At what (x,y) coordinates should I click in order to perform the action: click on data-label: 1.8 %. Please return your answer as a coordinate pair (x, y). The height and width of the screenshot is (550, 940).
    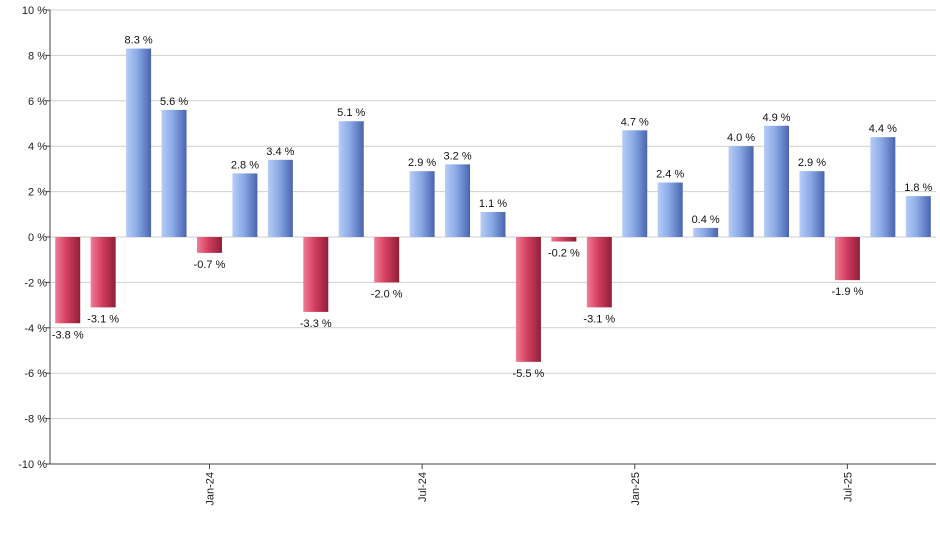
    Looking at the image, I should click on (918, 188).